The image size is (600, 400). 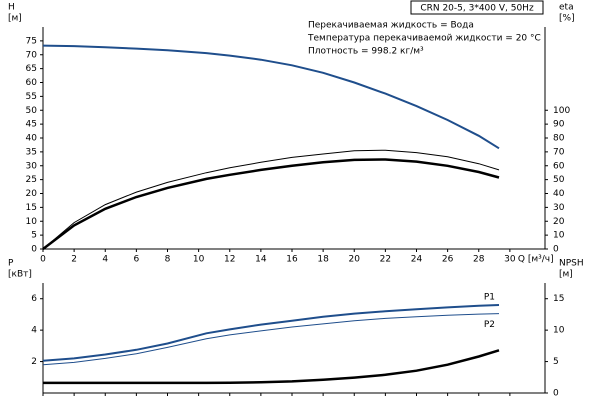 What do you see at coordinates (261, 260) in the screenshot?
I see `x-tick-label: 14` at bounding box center [261, 260].